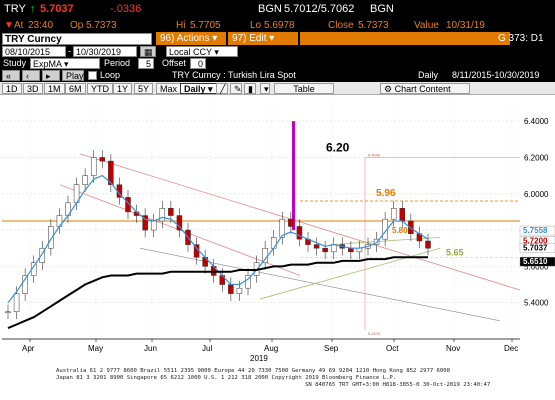 The image size is (555, 400). What do you see at coordinates (33, 88) in the screenshot?
I see `tab-3d: 3D` at bounding box center [33, 88].